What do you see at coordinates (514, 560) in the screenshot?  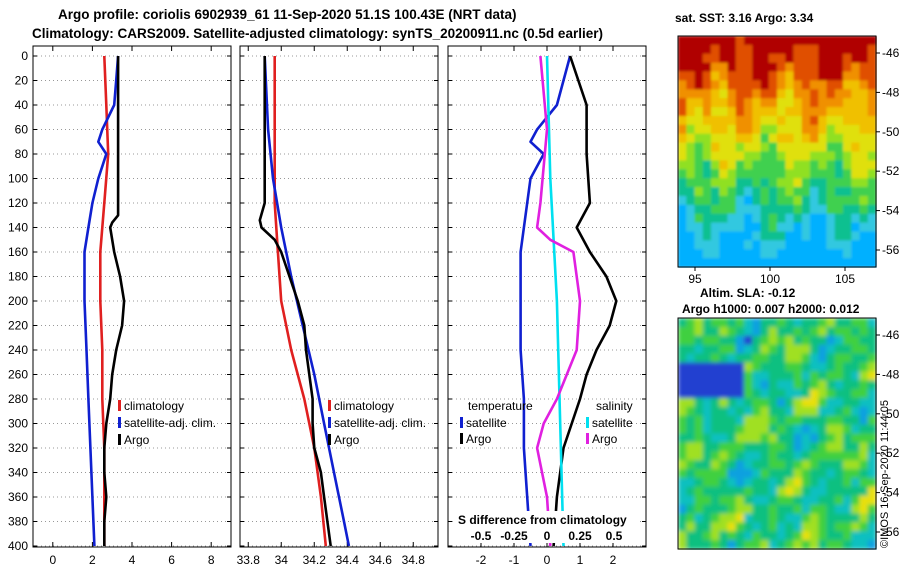 I see `x-tick-label: -1` at bounding box center [514, 560].